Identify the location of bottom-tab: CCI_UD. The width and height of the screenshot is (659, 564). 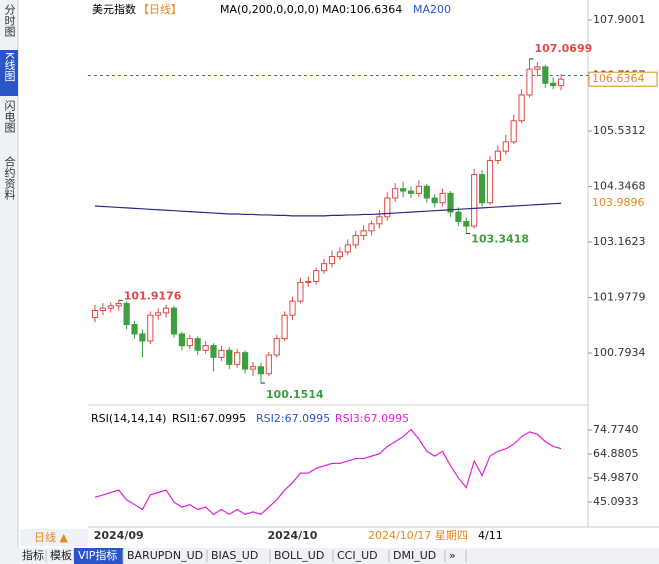
(357, 555).